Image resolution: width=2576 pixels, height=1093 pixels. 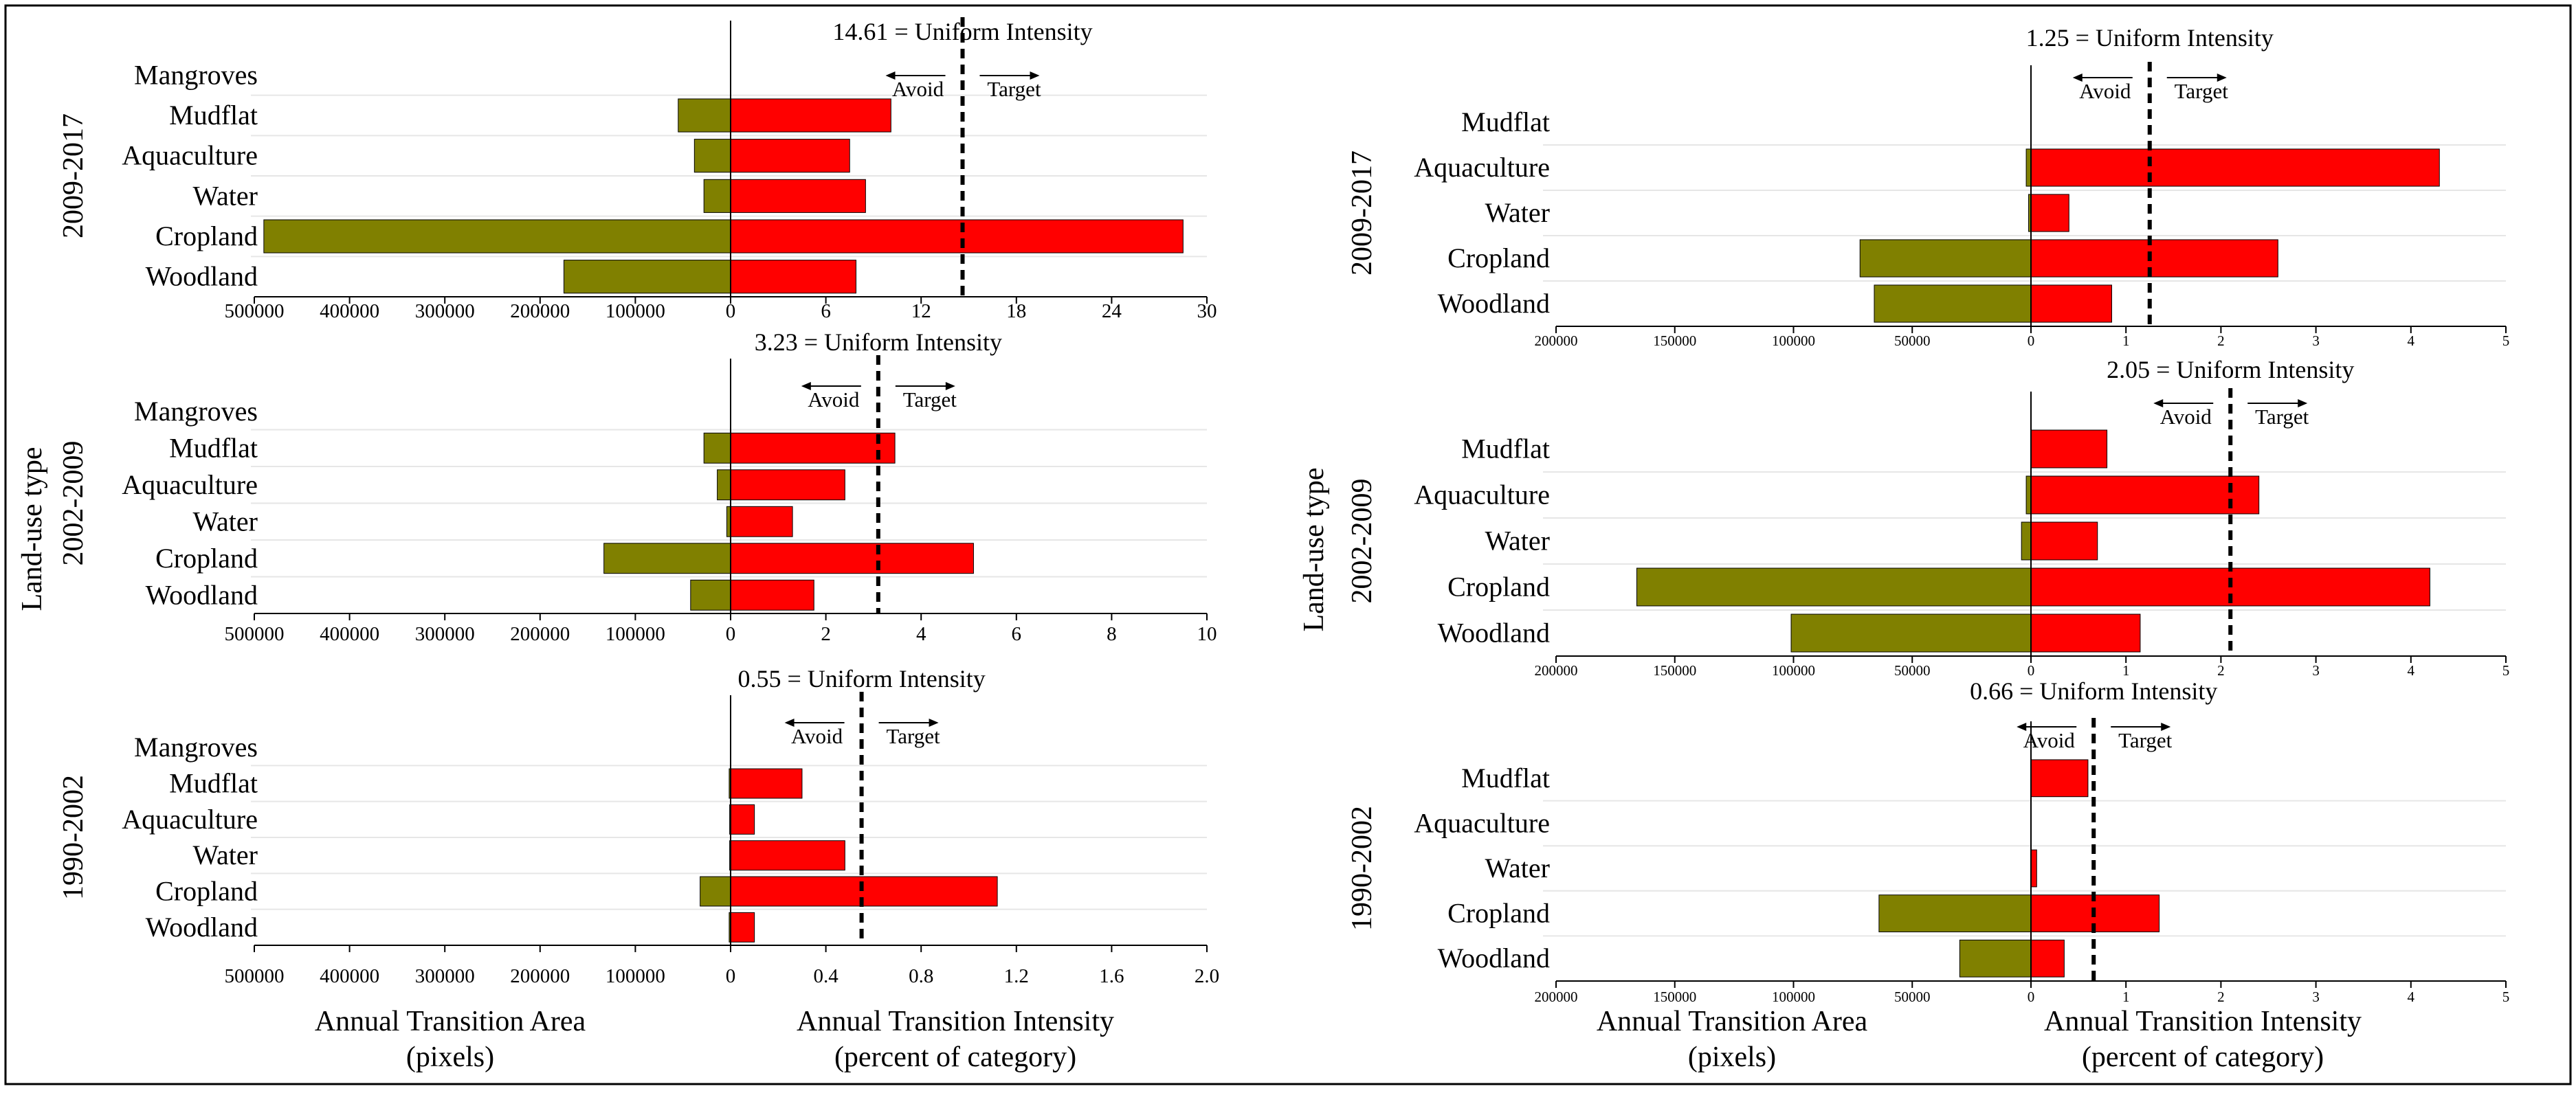 What do you see at coordinates (1732, 1057) in the screenshot?
I see `right-area-unit: (pixels)` at bounding box center [1732, 1057].